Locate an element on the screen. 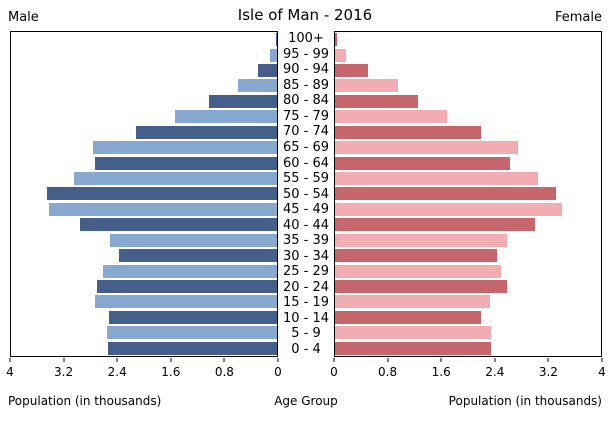  x-axis-tick-label: 2.4 is located at coordinates (117, 372).